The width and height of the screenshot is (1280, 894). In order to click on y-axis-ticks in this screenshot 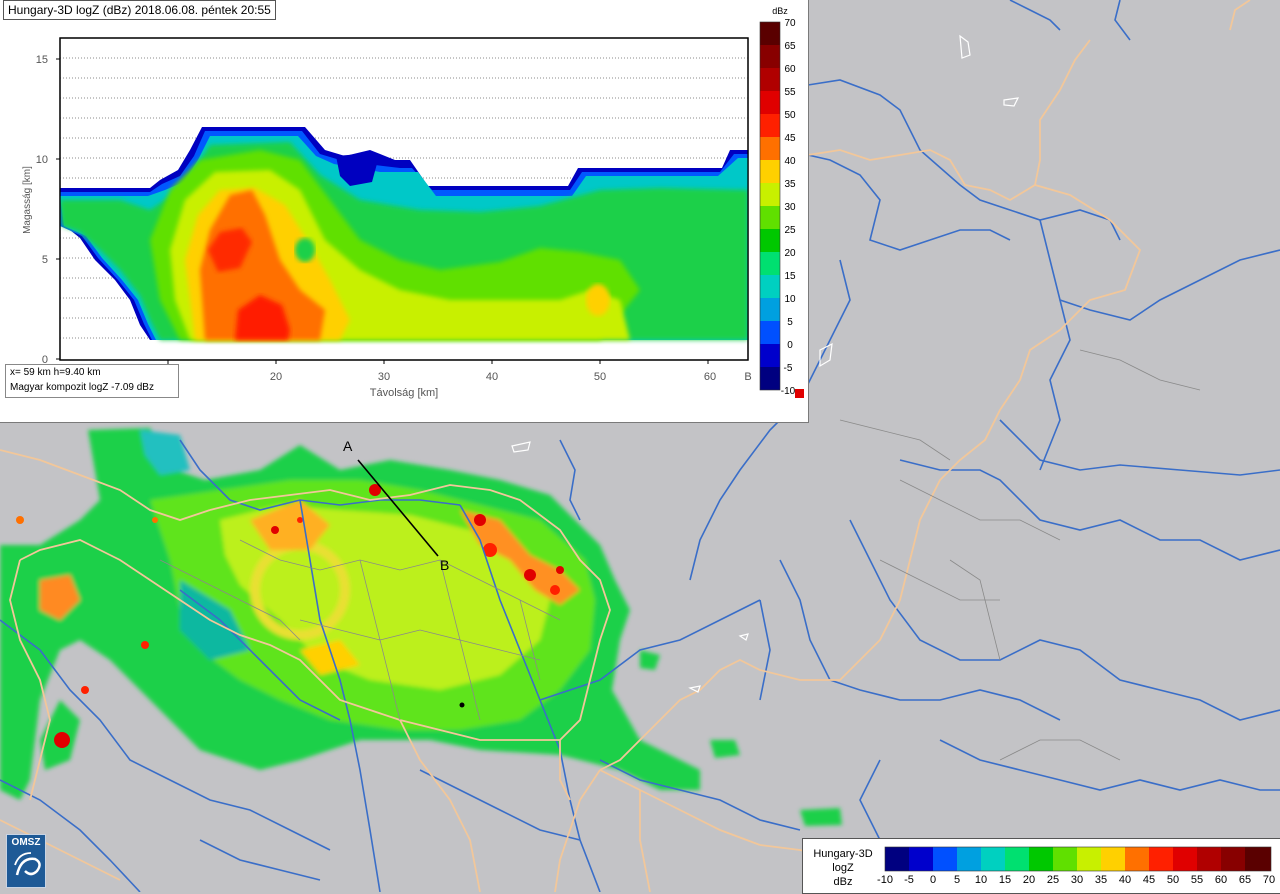, I will do `click(58, 209)`.